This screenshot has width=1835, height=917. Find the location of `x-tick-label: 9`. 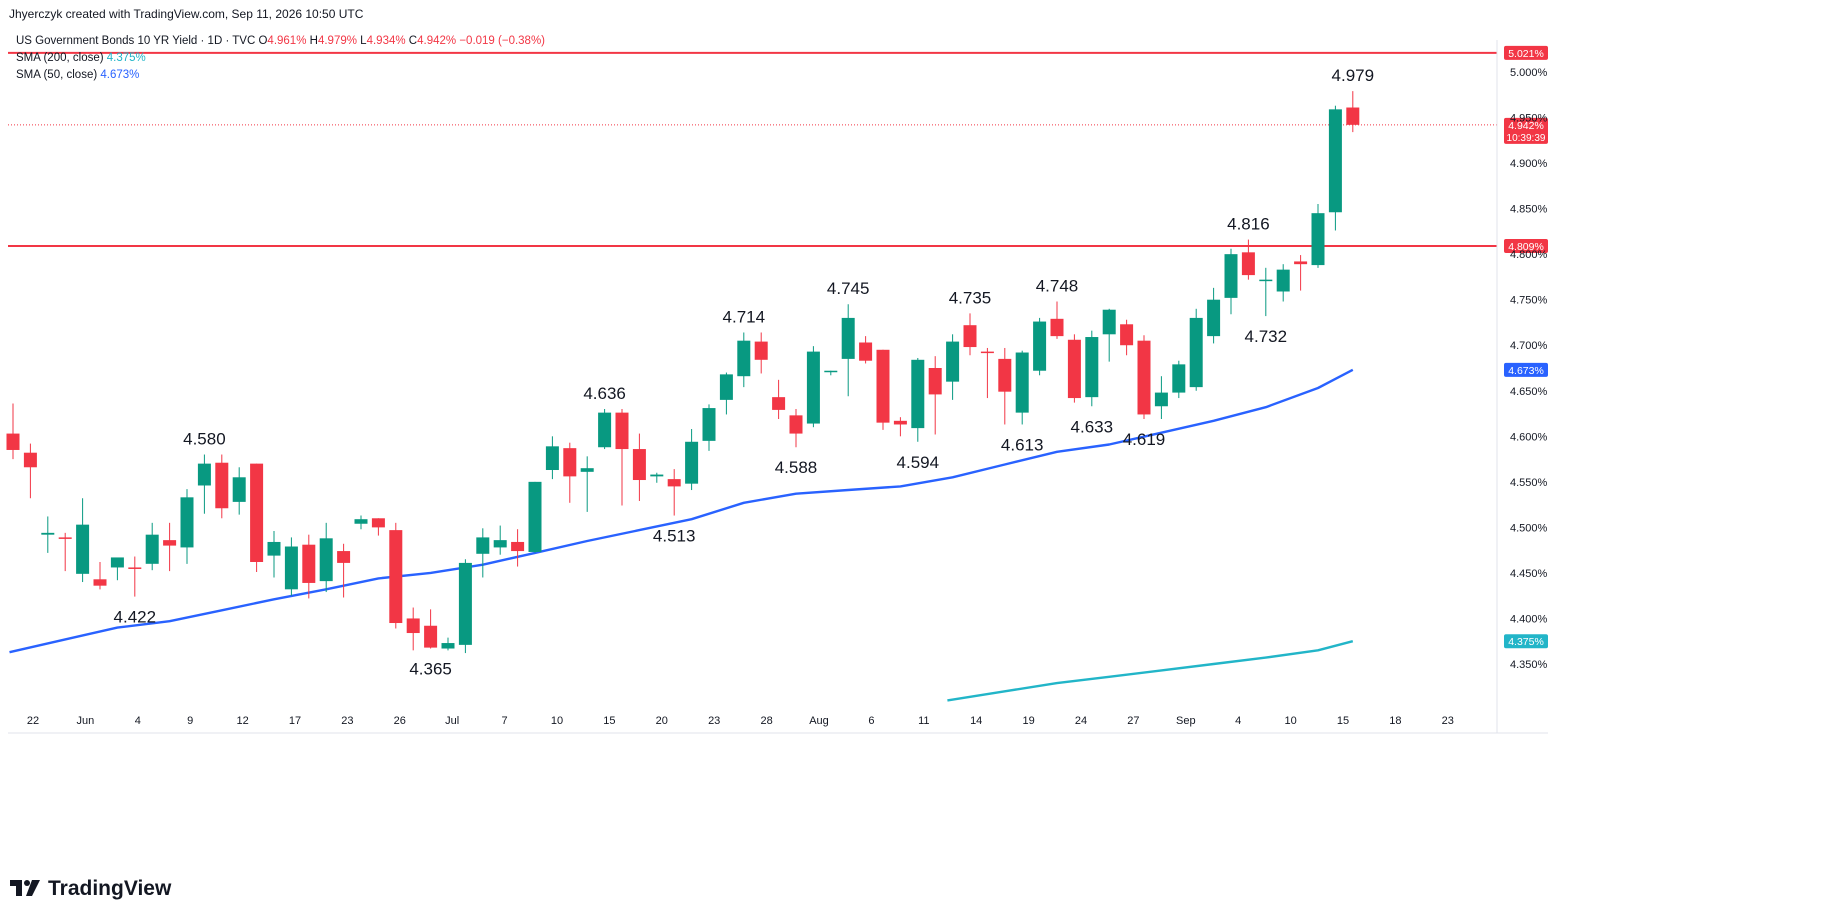

x-tick-label: 9 is located at coordinates (190, 721).